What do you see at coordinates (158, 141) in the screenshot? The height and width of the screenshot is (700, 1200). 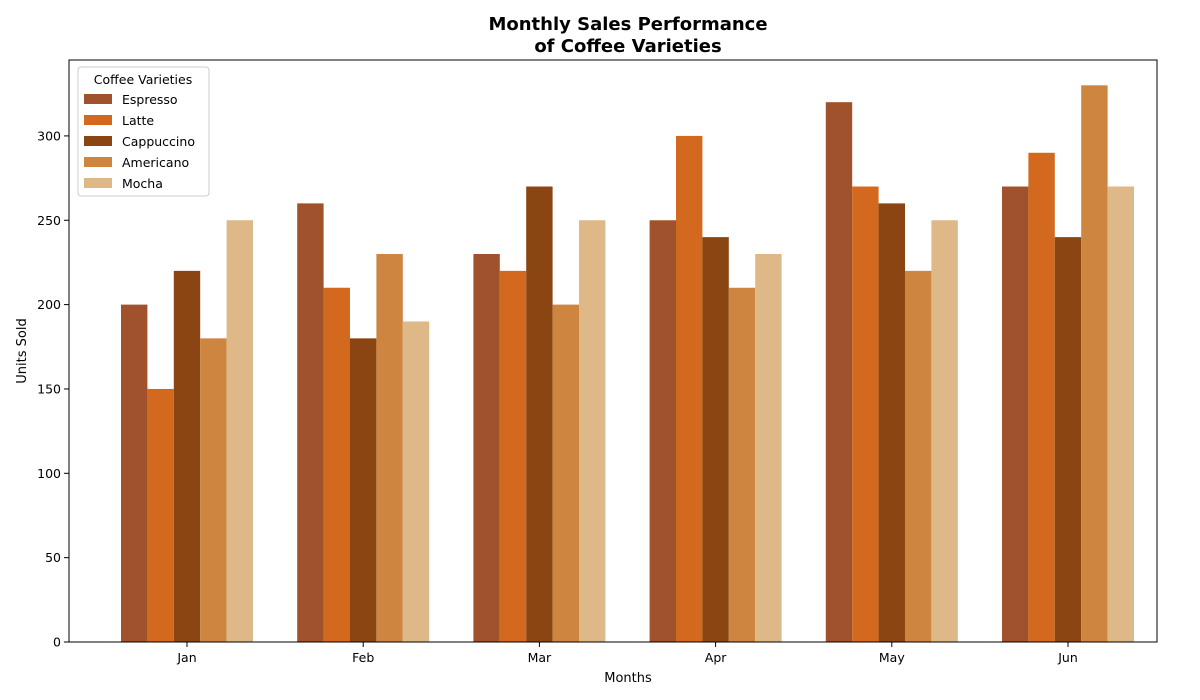 I see `legend-label-cappuccino: Cappuccino` at bounding box center [158, 141].